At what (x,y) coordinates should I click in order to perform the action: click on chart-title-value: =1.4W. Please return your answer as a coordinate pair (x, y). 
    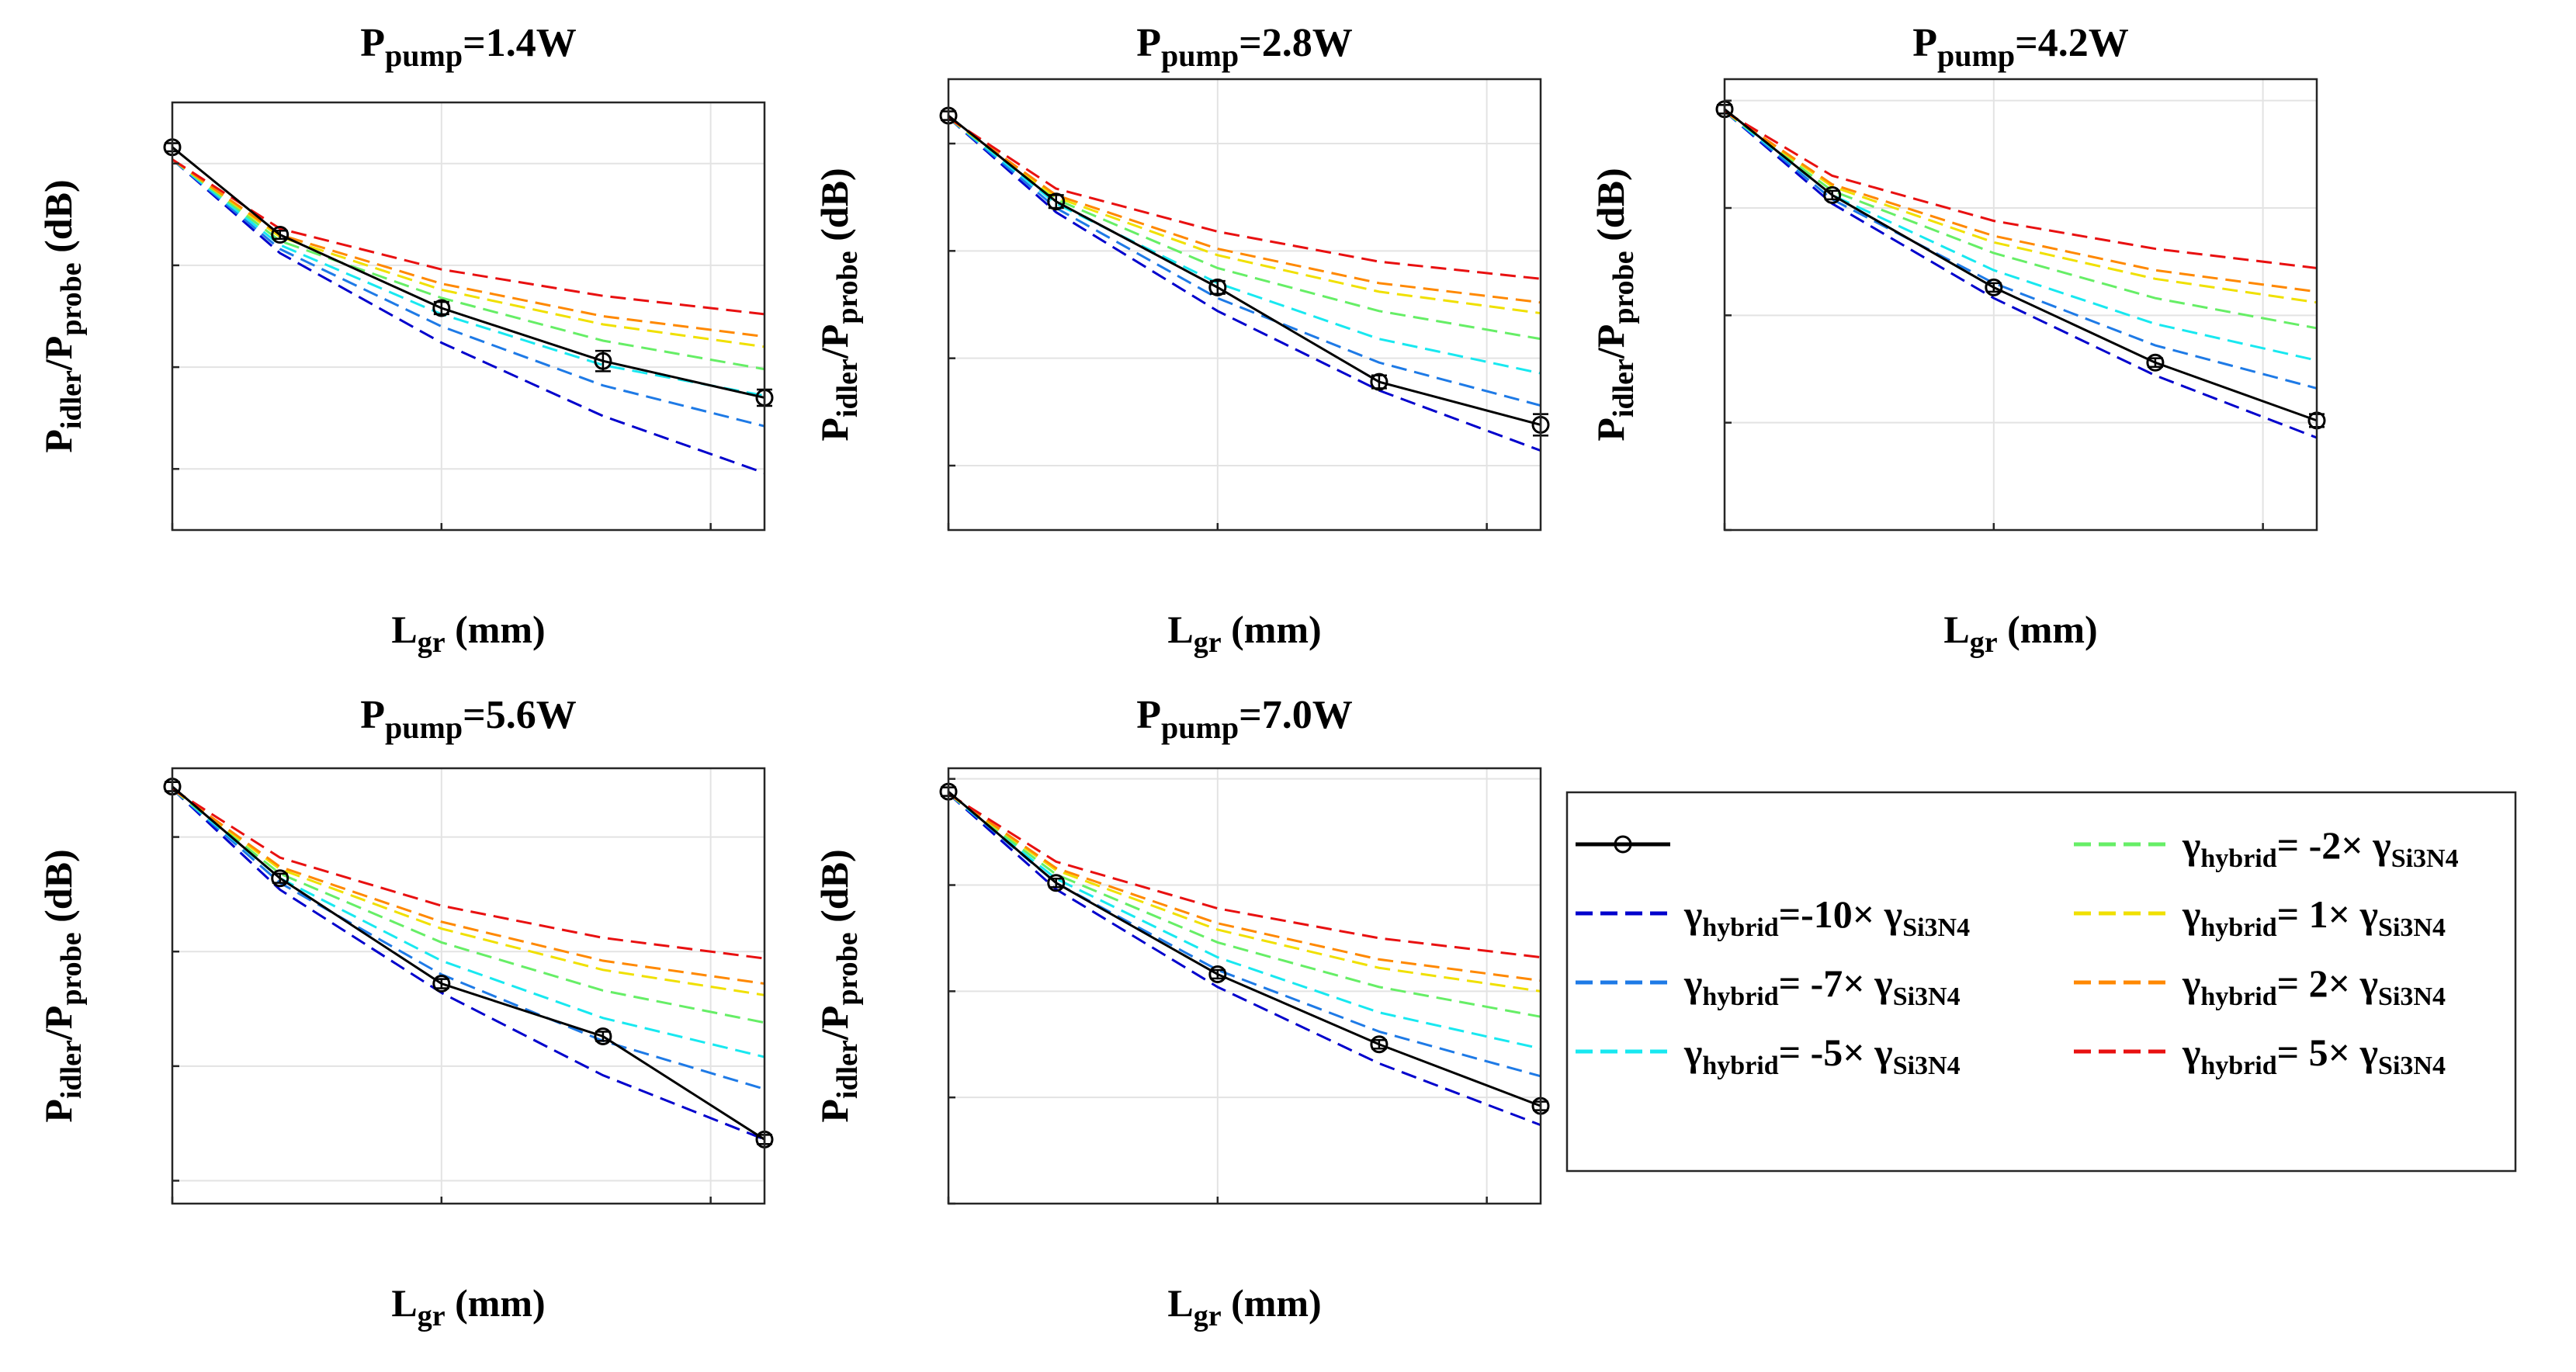
    Looking at the image, I should click on (520, 43).